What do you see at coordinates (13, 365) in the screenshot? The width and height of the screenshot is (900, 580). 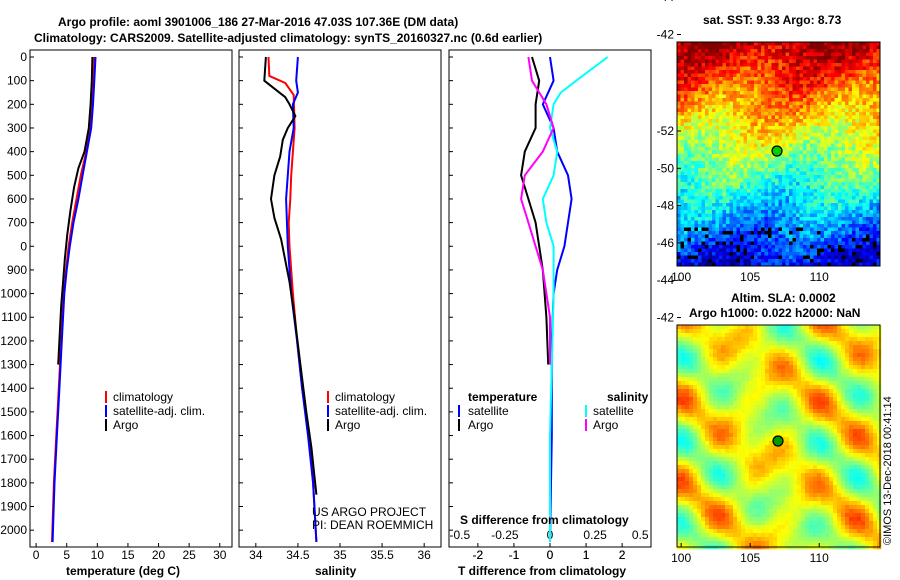 I see `depth-tick-label: 1300` at bounding box center [13, 365].